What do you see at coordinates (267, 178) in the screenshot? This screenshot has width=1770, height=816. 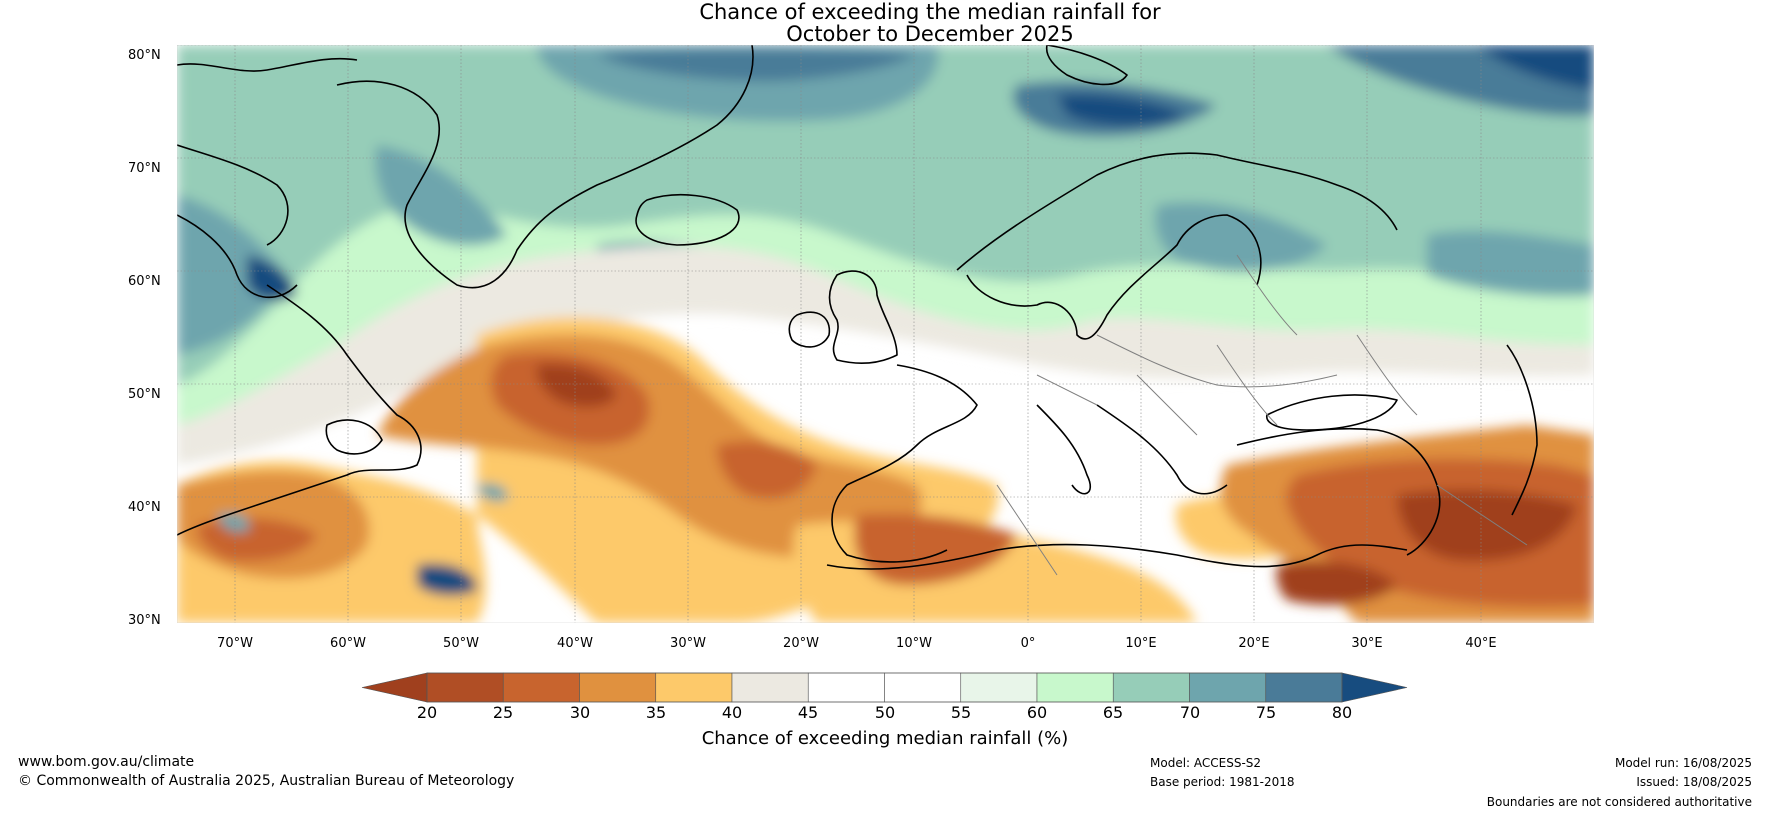 I see `coastline-canada-north` at bounding box center [267, 178].